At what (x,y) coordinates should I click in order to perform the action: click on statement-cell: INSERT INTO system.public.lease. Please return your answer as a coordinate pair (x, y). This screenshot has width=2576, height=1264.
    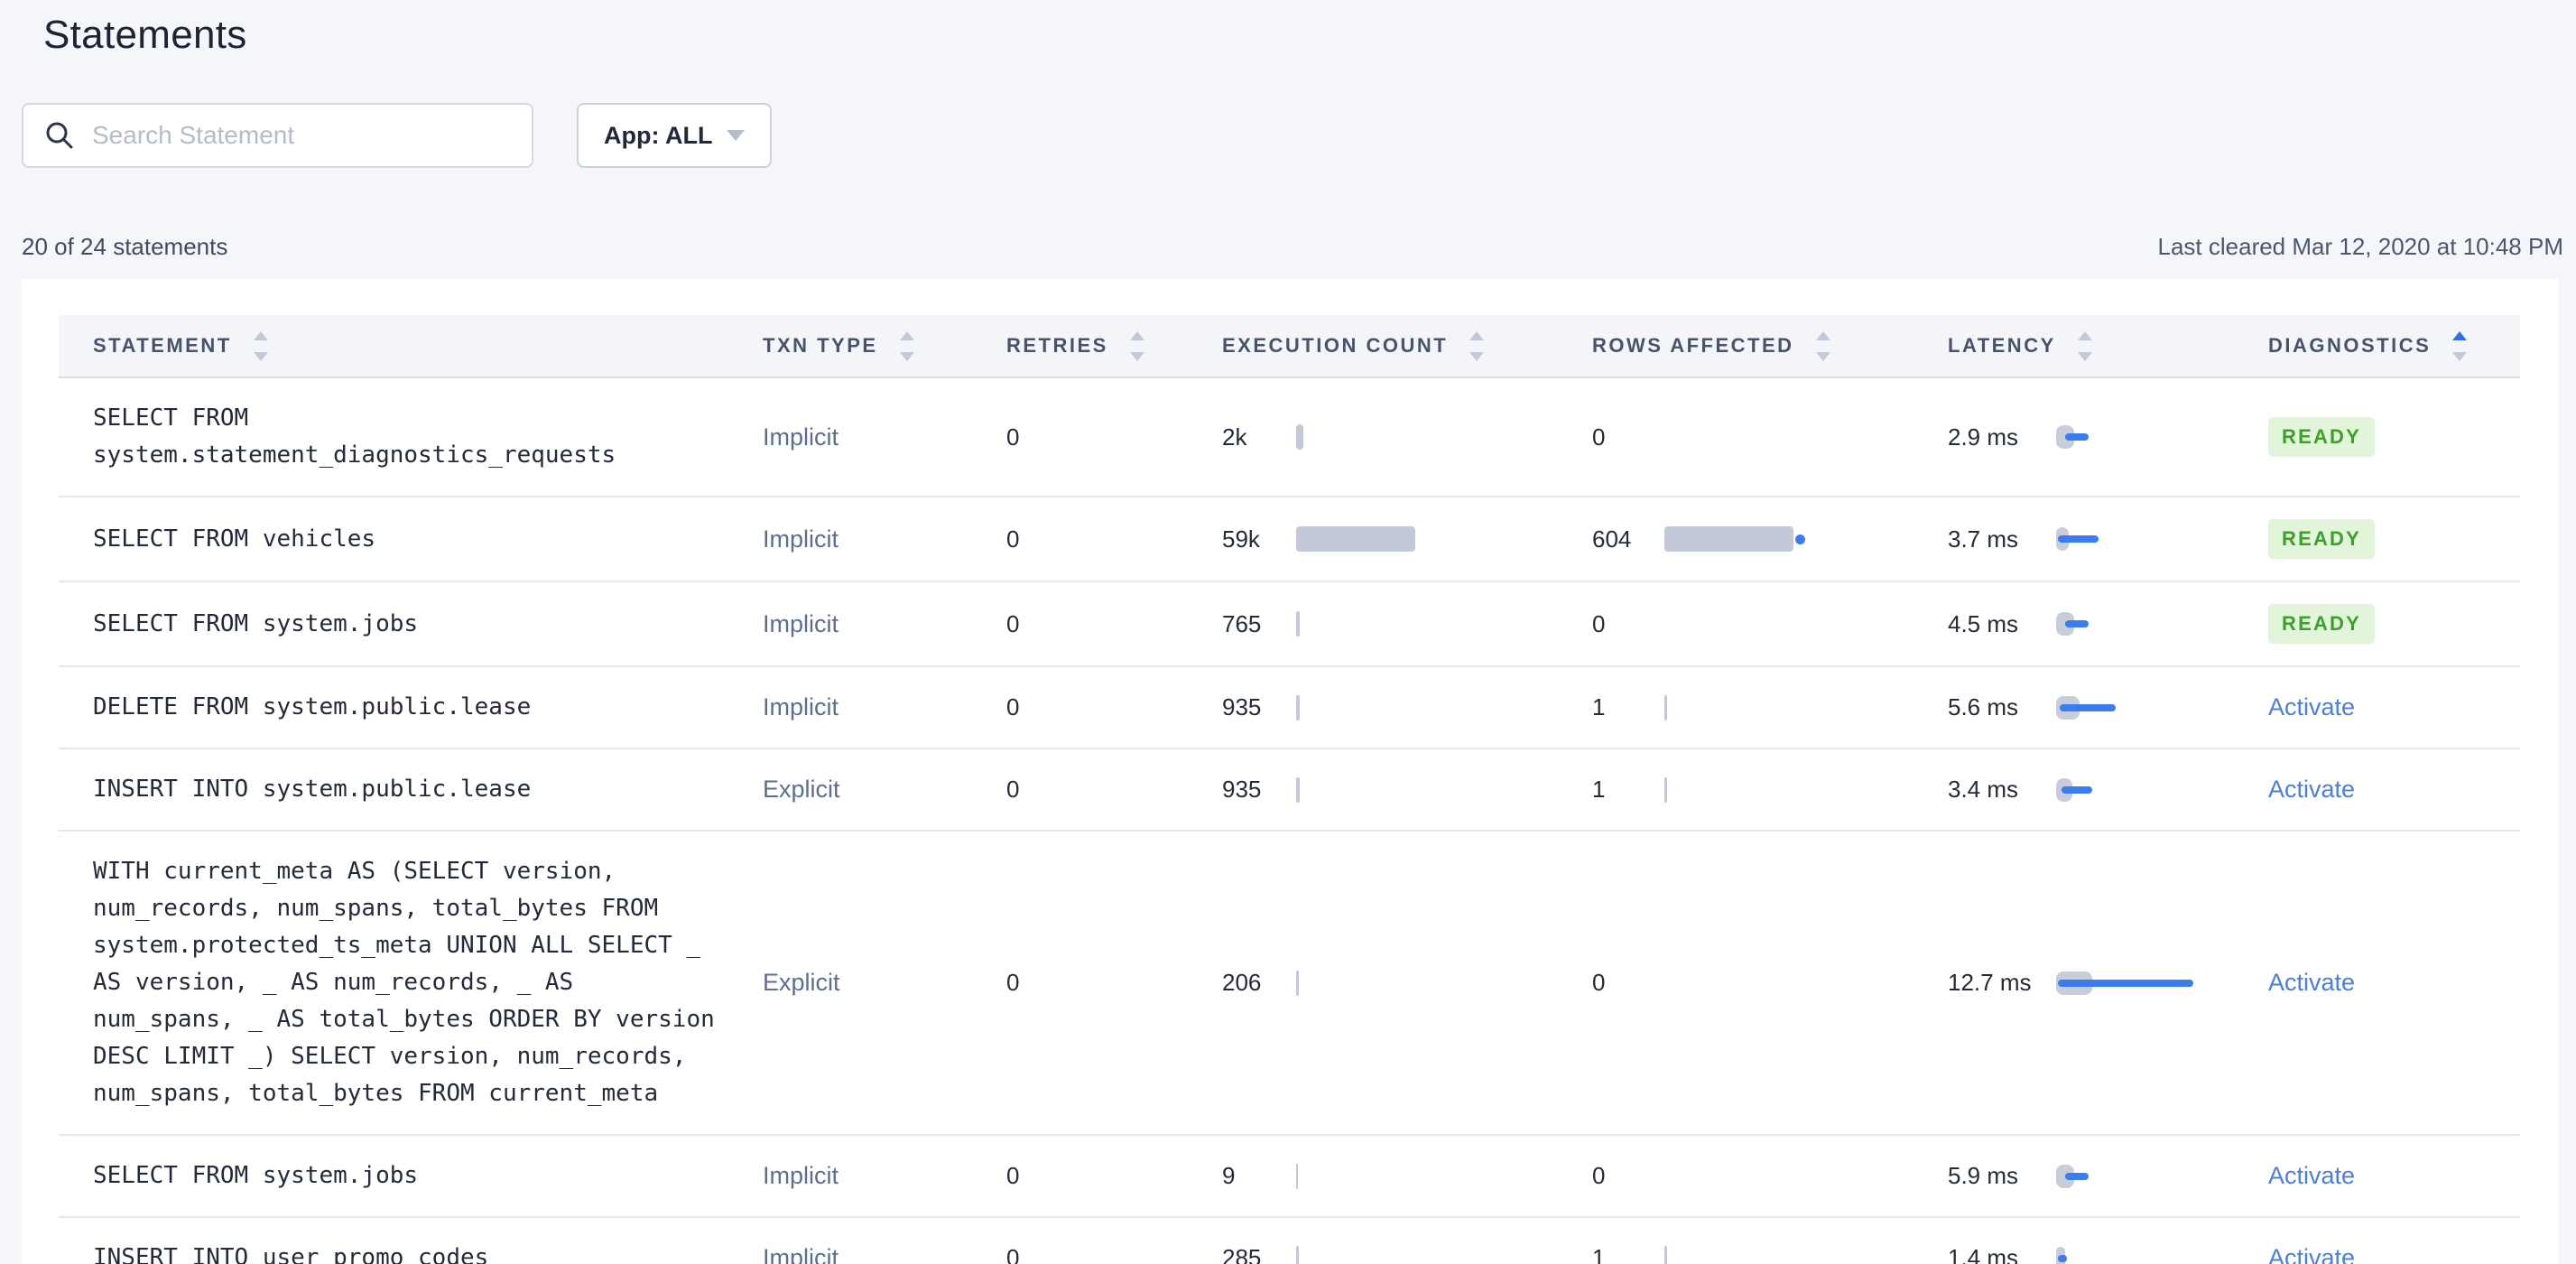
    Looking at the image, I should click on (411, 790).